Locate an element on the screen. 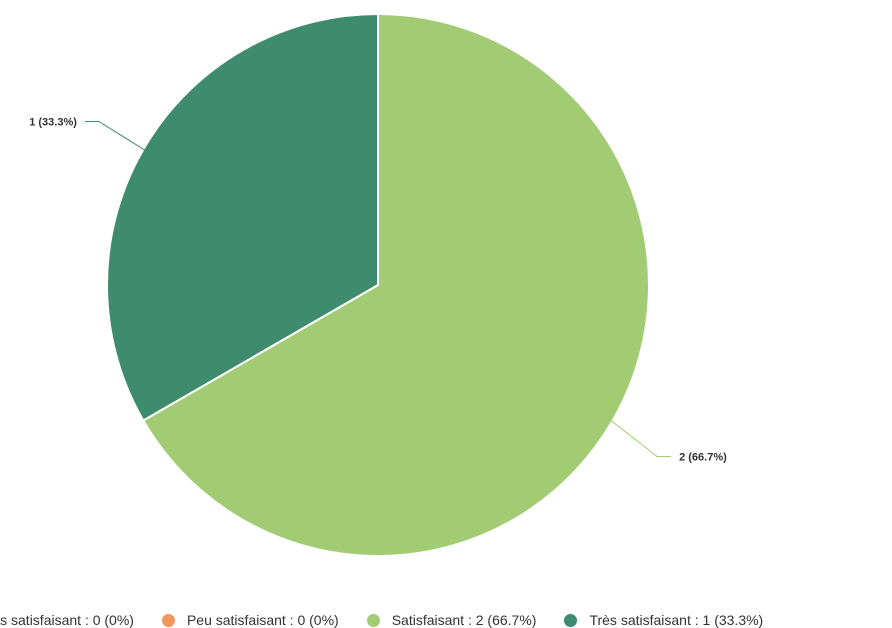 This screenshot has width=892, height=628. data-label-satisfaisant: 2 (66.7%) is located at coordinates (703, 458).